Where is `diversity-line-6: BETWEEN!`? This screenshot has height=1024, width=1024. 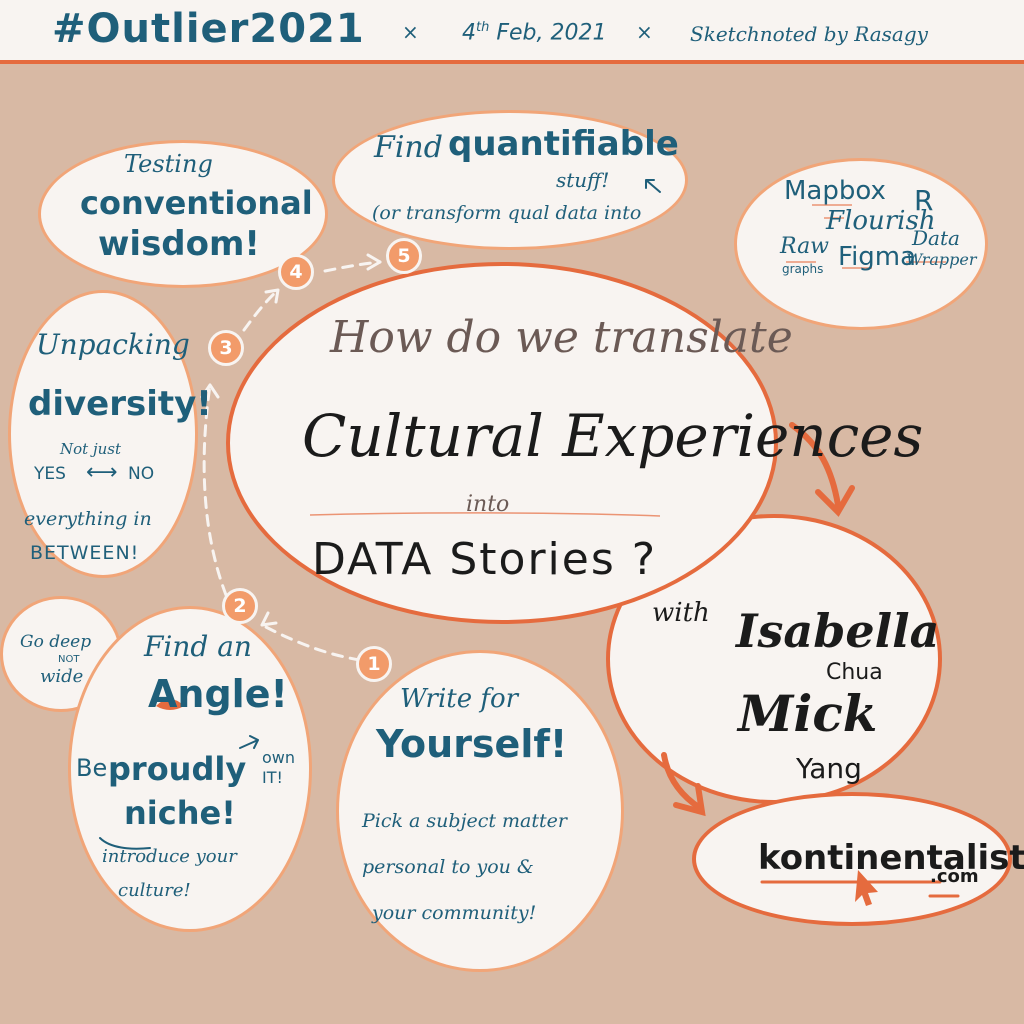 diversity-line-6: BETWEEN! is located at coordinates (85, 553).